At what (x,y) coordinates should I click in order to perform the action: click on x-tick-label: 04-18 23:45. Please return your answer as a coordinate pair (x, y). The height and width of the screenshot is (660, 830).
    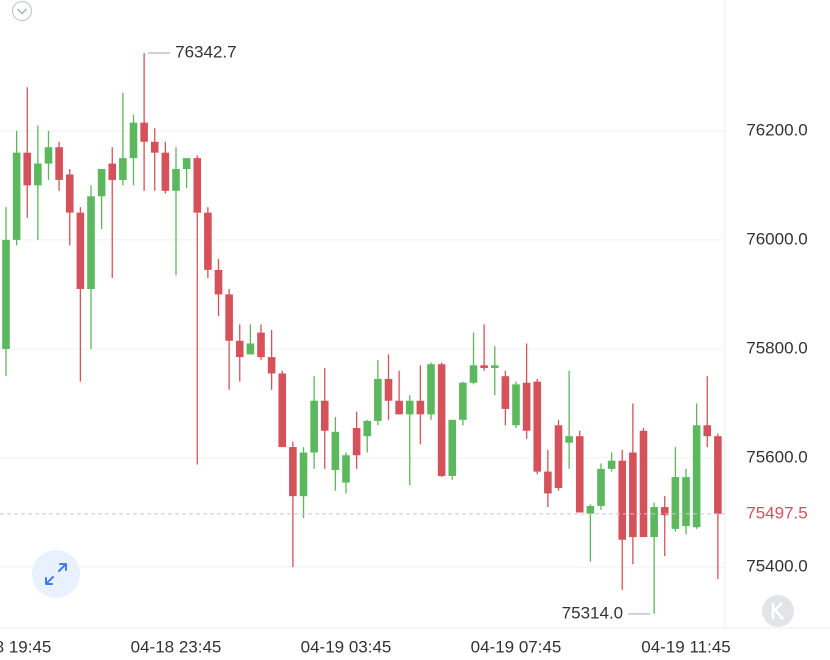
    Looking at the image, I should click on (176, 646).